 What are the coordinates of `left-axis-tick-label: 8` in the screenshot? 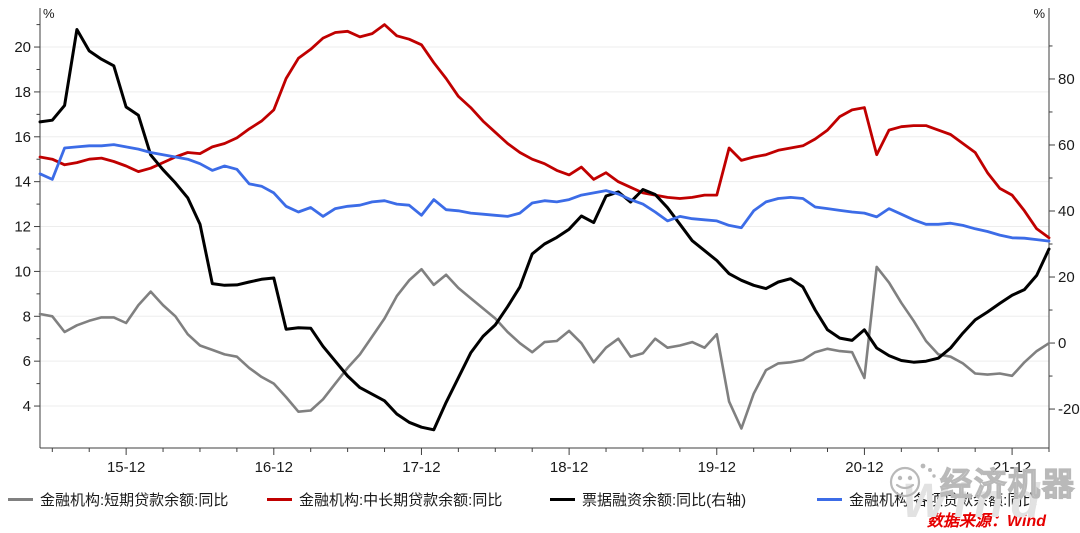 It's located at (27, 316).